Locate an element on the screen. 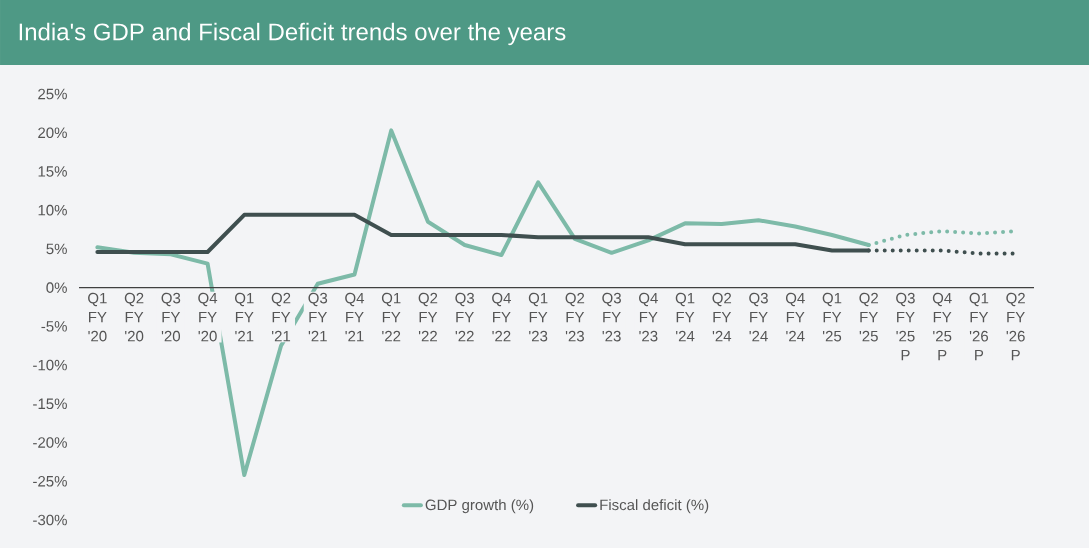 Image resolution: width=1089 pixels, height=548 pixels. x-tick-label: Q2 FY '25 is located at coordinates (868, 317).